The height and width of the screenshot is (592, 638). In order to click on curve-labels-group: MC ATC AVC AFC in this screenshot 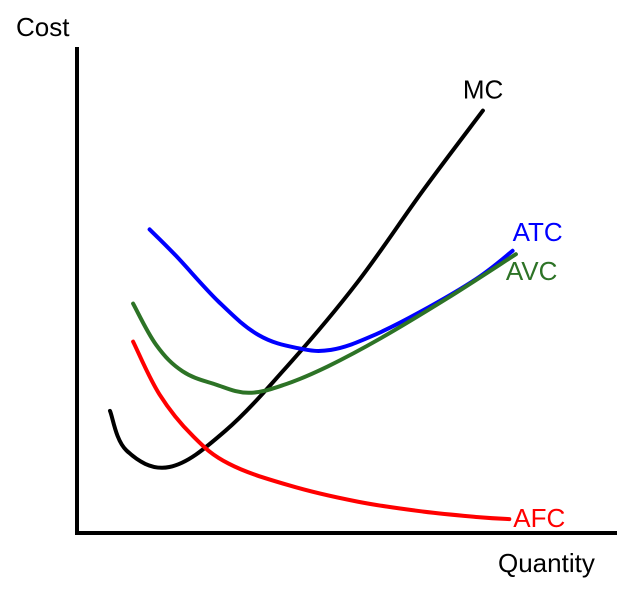, I will do `click(514, 304)`.